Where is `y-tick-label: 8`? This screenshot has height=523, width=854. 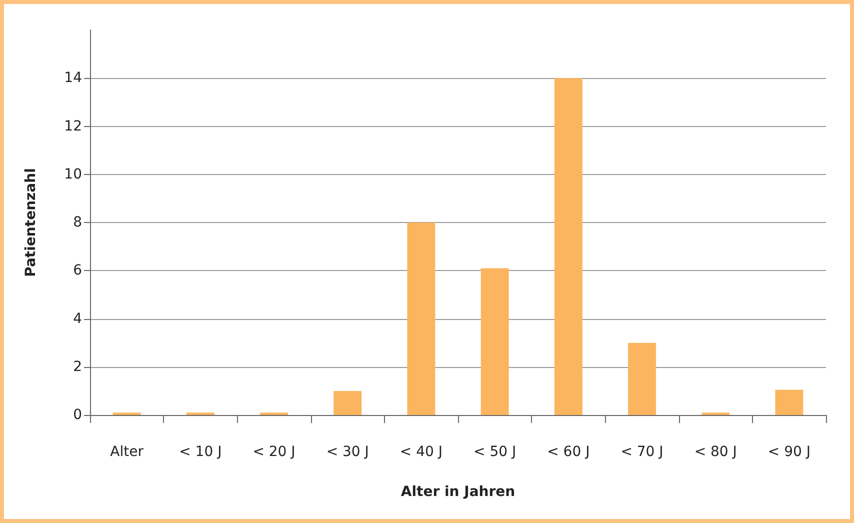
y-tick-label: 8 is located at coordinates (77, 222).